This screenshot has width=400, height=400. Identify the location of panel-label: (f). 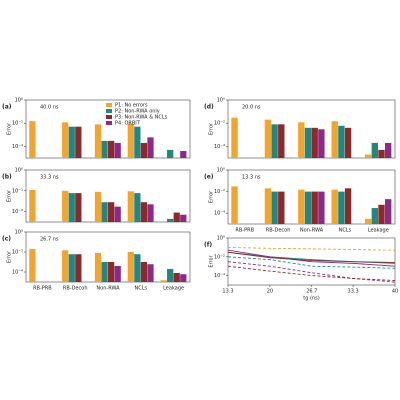
(208, 245).